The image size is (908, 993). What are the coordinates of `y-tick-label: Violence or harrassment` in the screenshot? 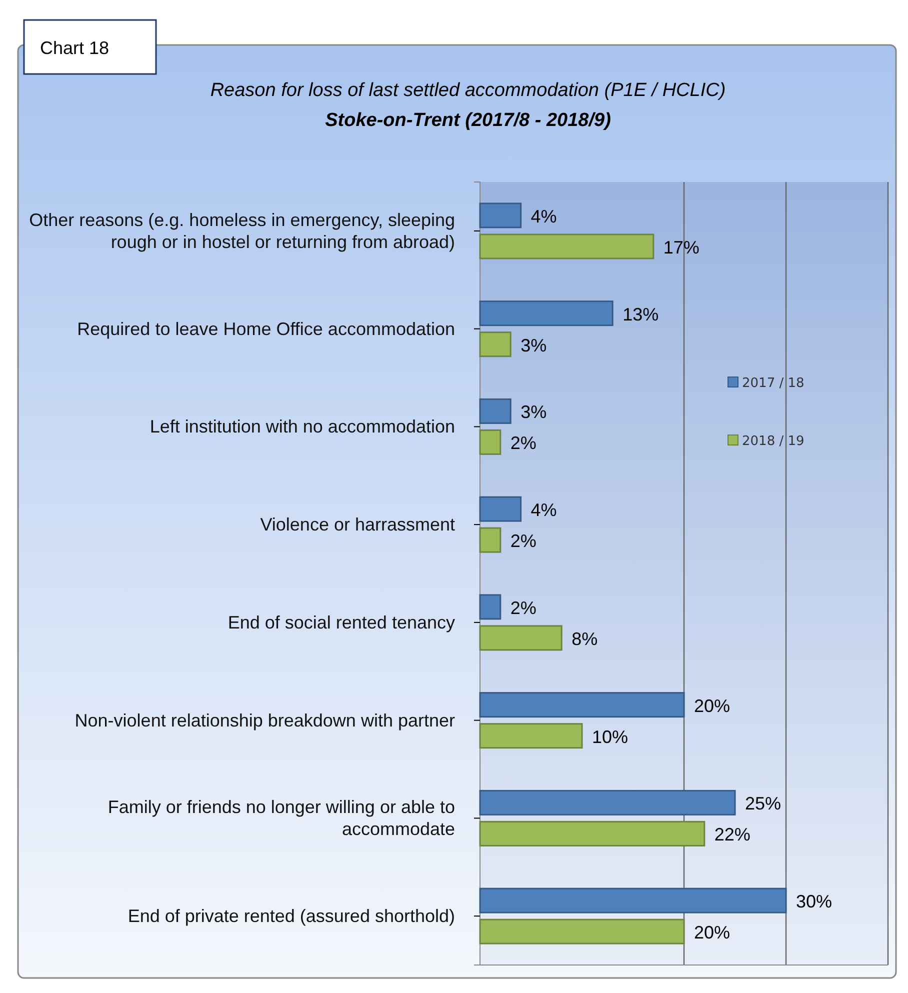 It's located at (357, 524).